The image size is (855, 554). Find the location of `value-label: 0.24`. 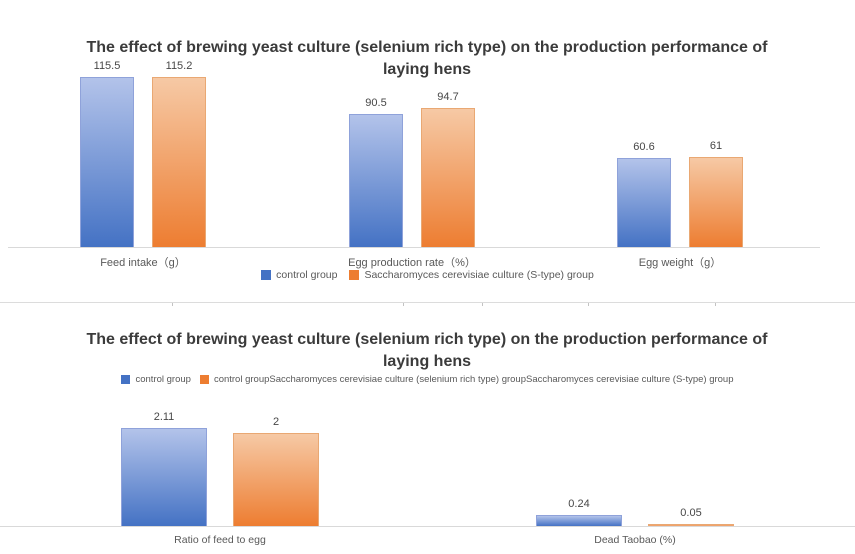

value-label: 0.24 is located at coordinates (579, 504).